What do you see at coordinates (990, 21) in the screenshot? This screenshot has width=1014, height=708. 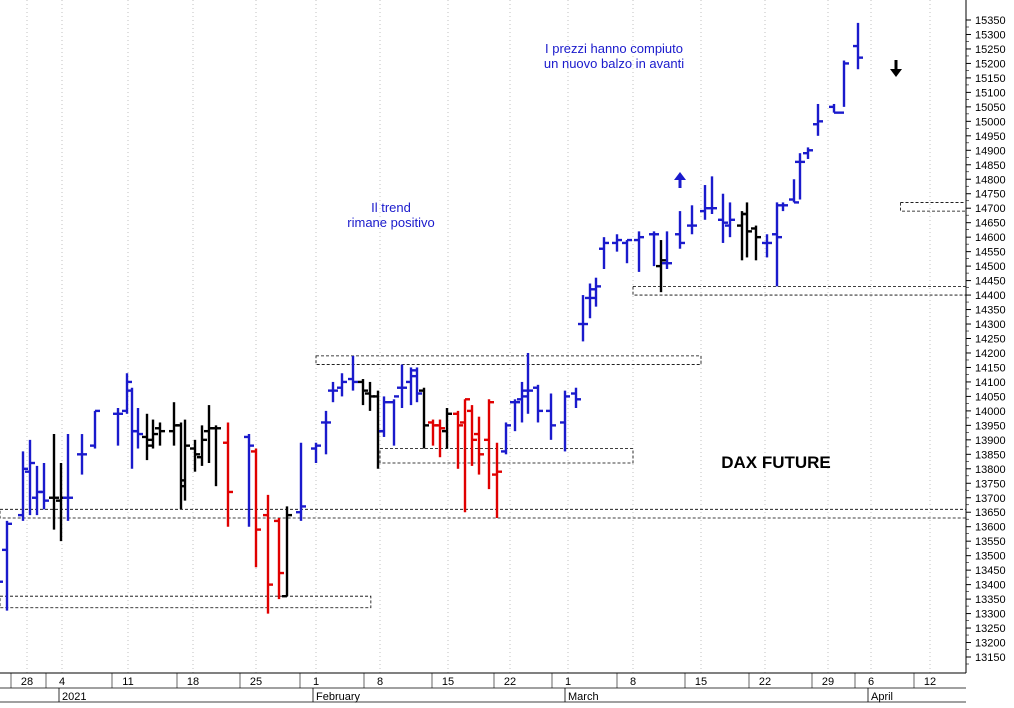 I see `y-tick-label: 15350` at bounding box center [990, 21].